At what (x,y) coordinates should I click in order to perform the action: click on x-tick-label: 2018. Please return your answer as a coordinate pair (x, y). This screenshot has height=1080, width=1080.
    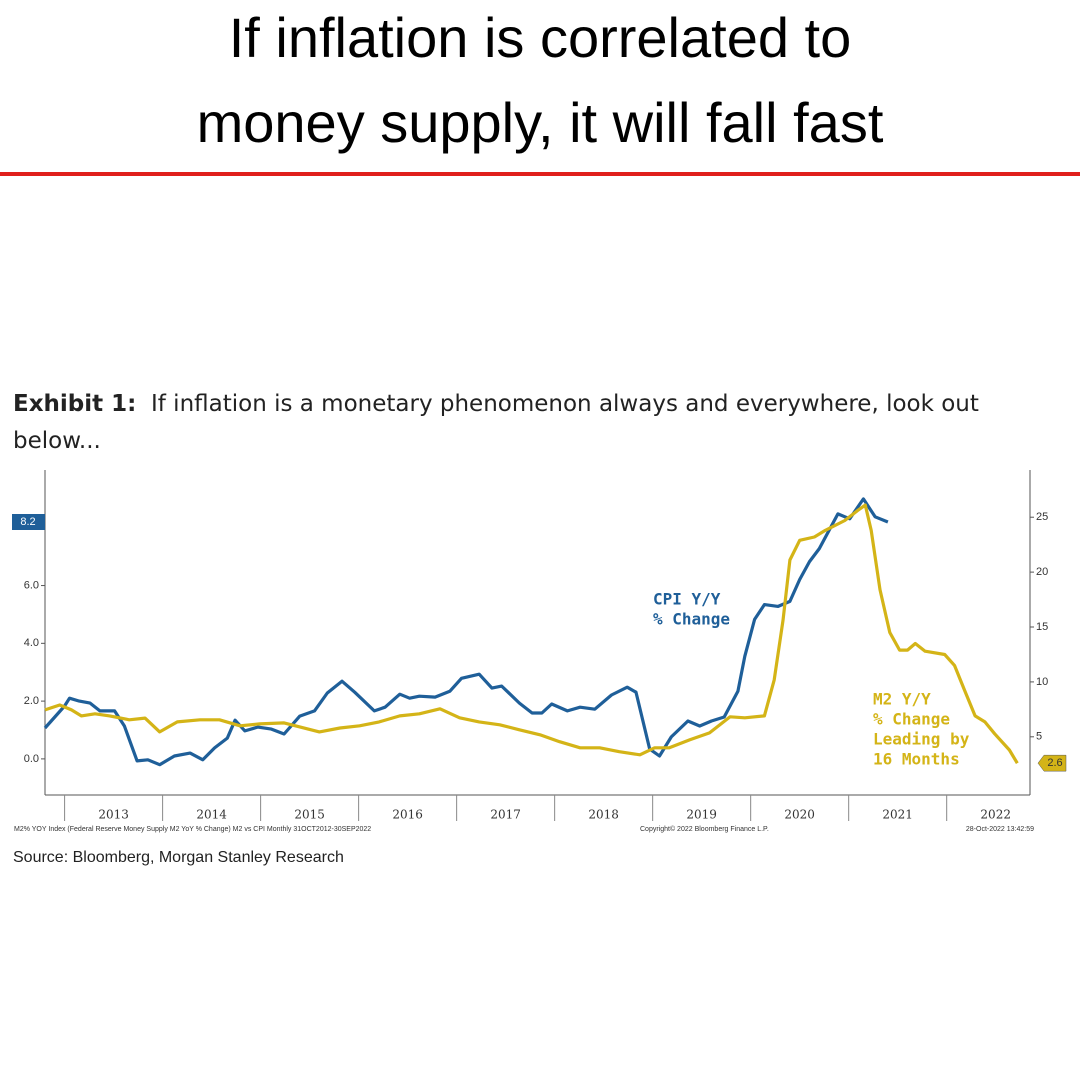
    Looking at the image, I should click on (603, 815).